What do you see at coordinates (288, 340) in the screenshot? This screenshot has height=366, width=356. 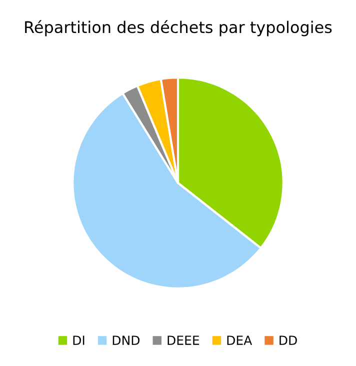 I see `legend-label: DD` at bounding box center [288, 340].